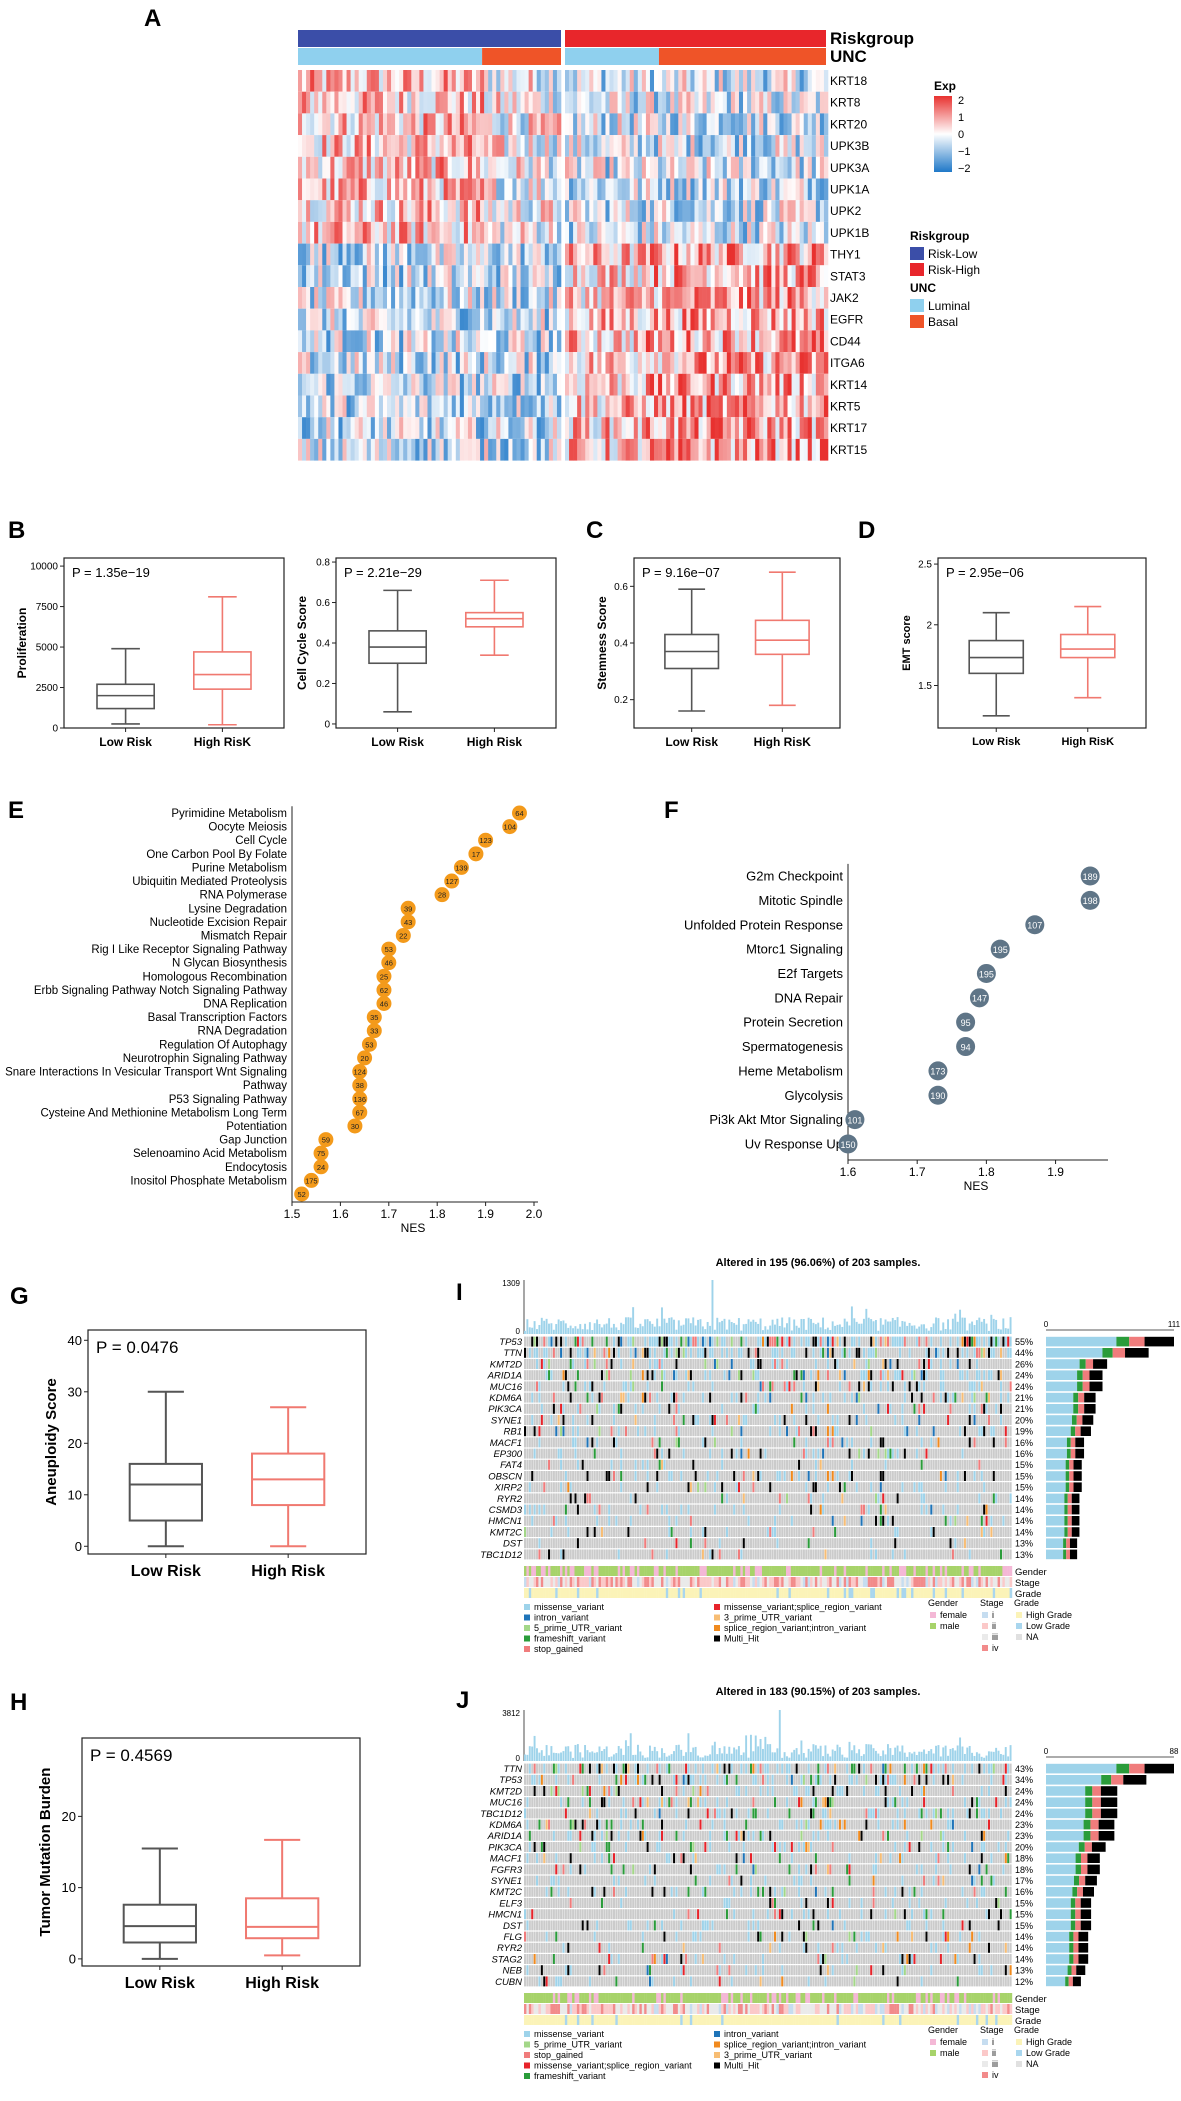 This screenshot has height=2101, width=1181. Describe the element at coordinates (360, 1099) in the screenshot. I see `dot-size-label: 136` at that location.